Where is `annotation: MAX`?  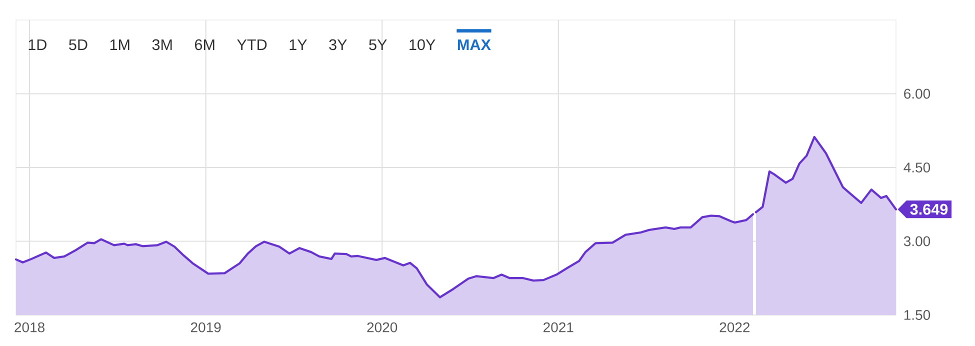
annotation: MAX is located at coordinates (474, 44).